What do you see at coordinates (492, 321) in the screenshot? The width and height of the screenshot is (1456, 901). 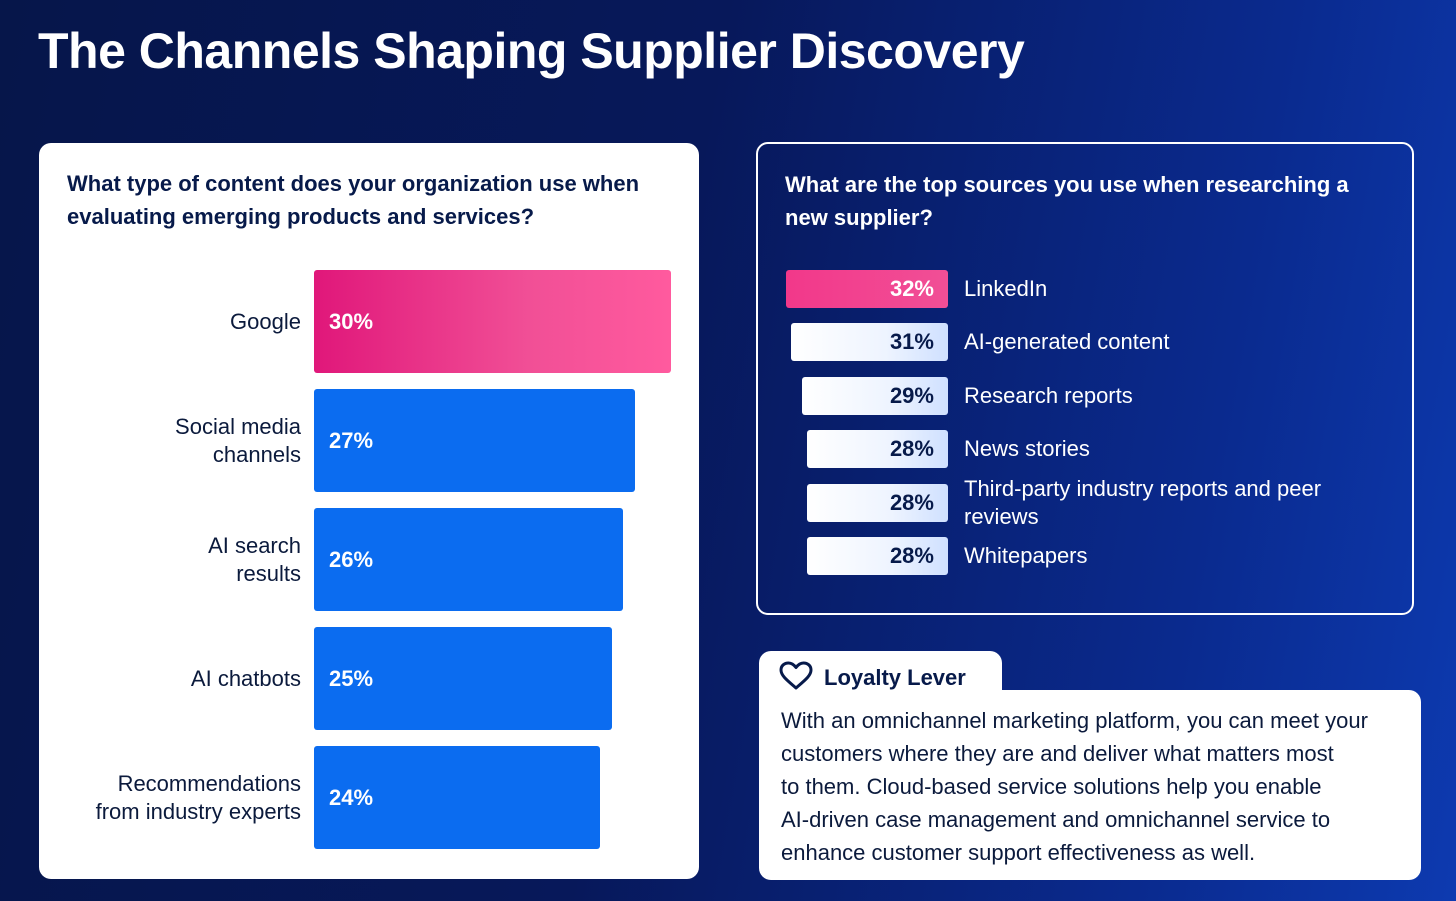 I see `content-bar: 30%` at bounding box center [492, 321].